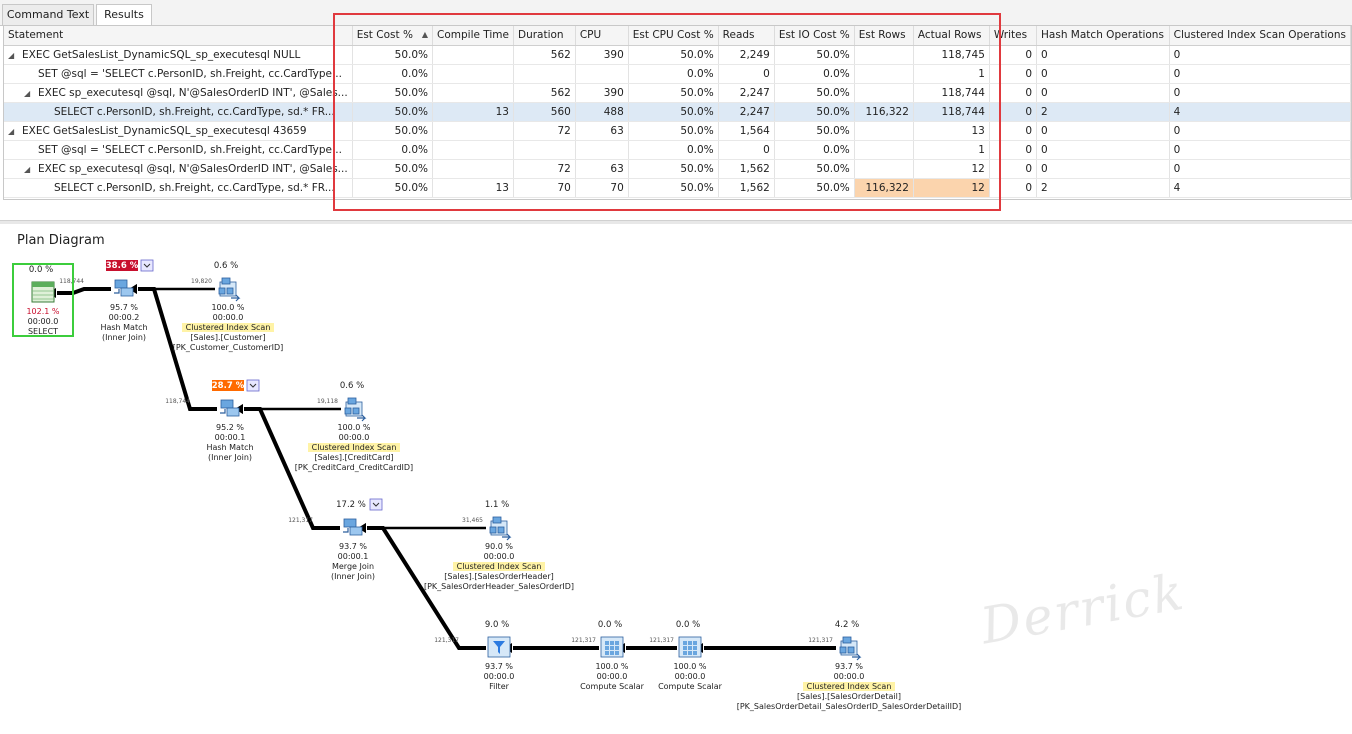  Describe the element at coordinates (676, 222) in the screenshot. I see `splitter` at that location.